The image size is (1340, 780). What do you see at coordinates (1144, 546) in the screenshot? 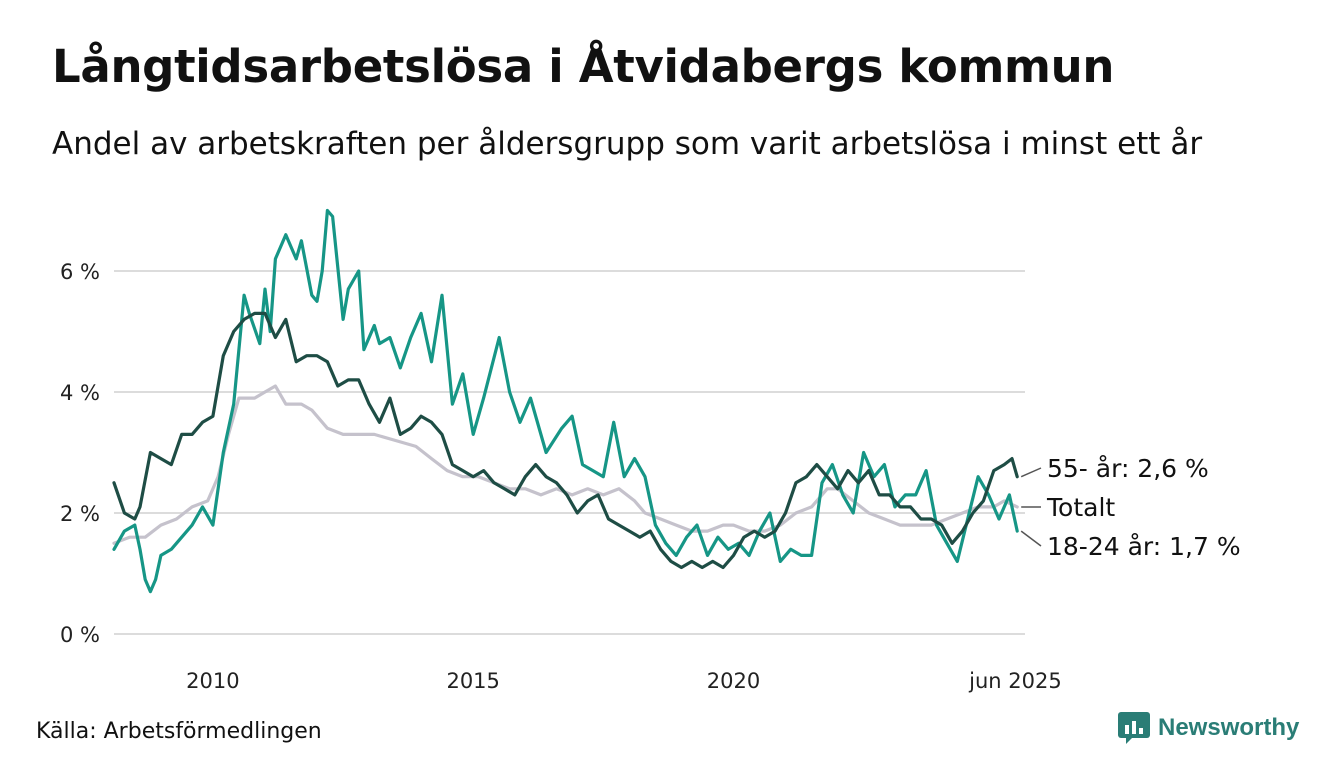
I see `end-label-1824: 18-24 år: 1,7 %` at bounding box center [1144, 546].